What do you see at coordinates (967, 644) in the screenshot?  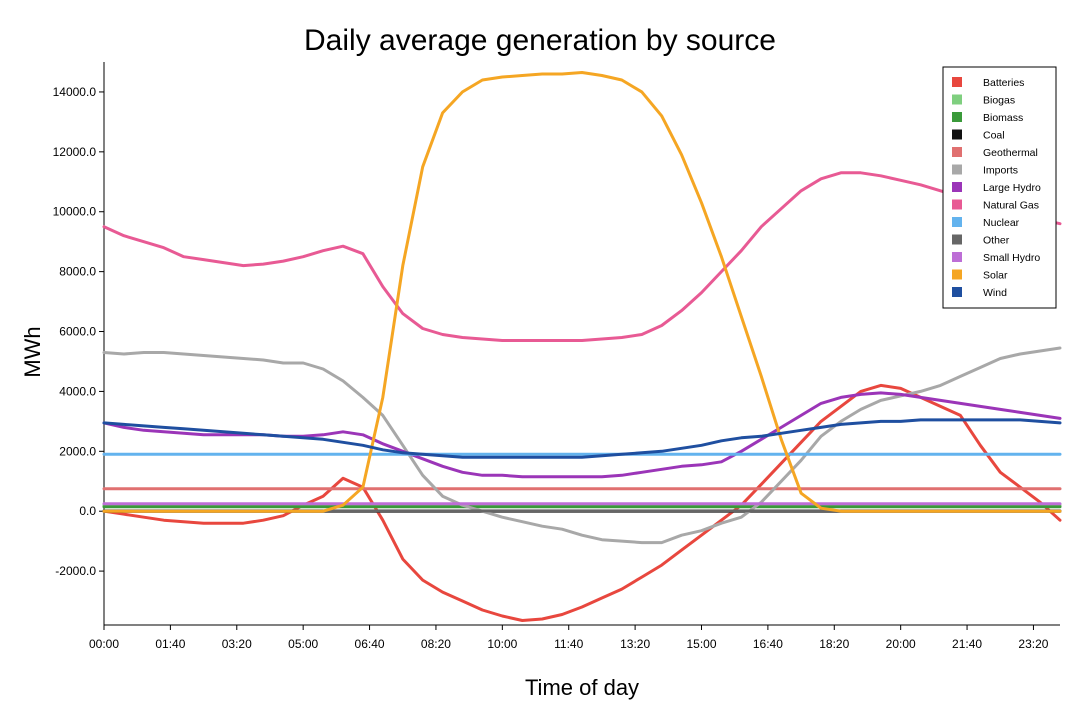 I see `x-tick-label: 21:40` at bounding box center [967, 644].